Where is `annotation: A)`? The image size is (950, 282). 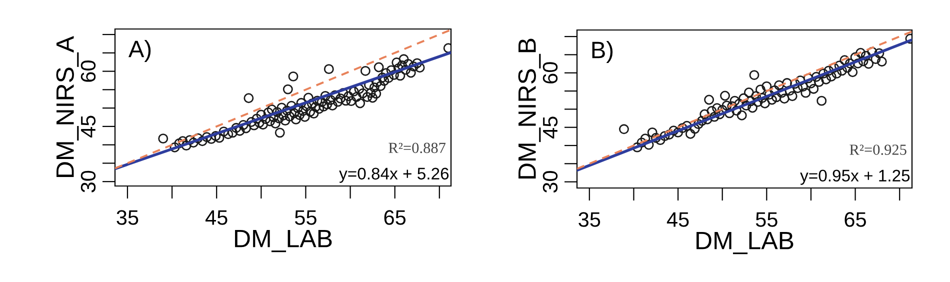
annotation: A) is located at coordinates (139, 51).